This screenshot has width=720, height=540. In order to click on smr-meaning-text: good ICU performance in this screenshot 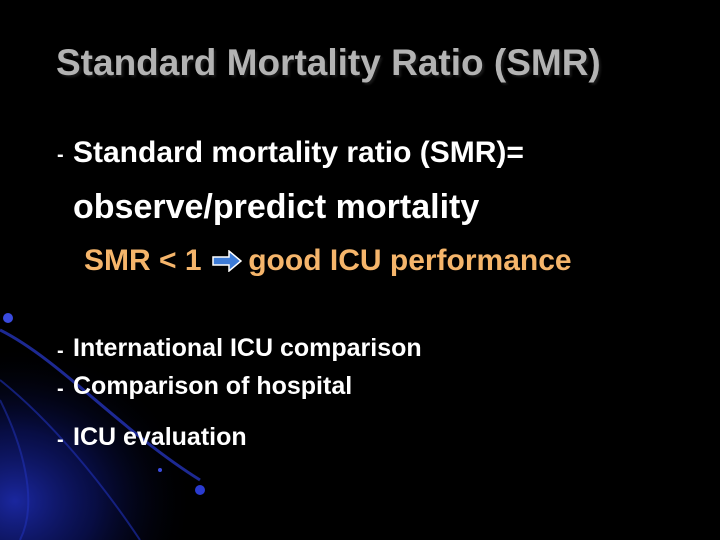, I will do `click(410, 260)`.